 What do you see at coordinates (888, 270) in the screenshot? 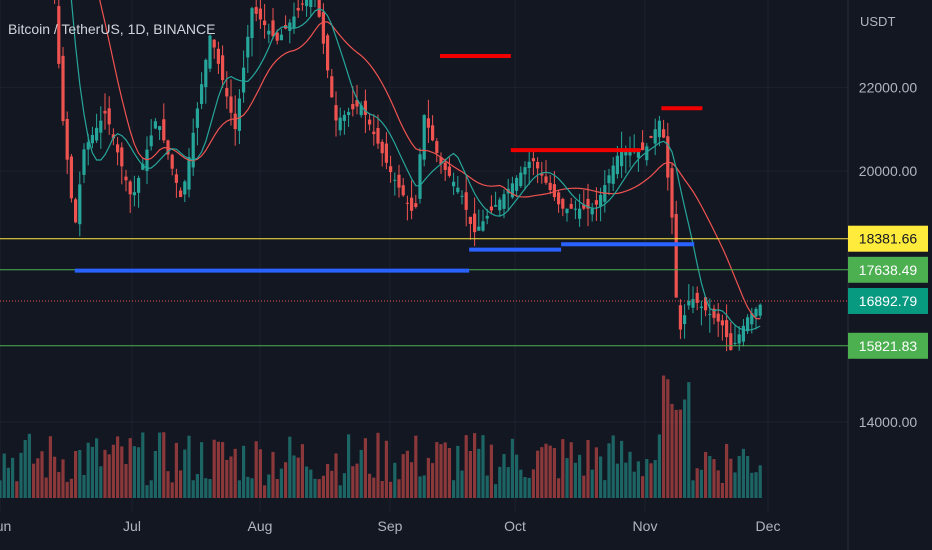
I see `support-price-label: 17638.49` at bounding box center [888, 270].